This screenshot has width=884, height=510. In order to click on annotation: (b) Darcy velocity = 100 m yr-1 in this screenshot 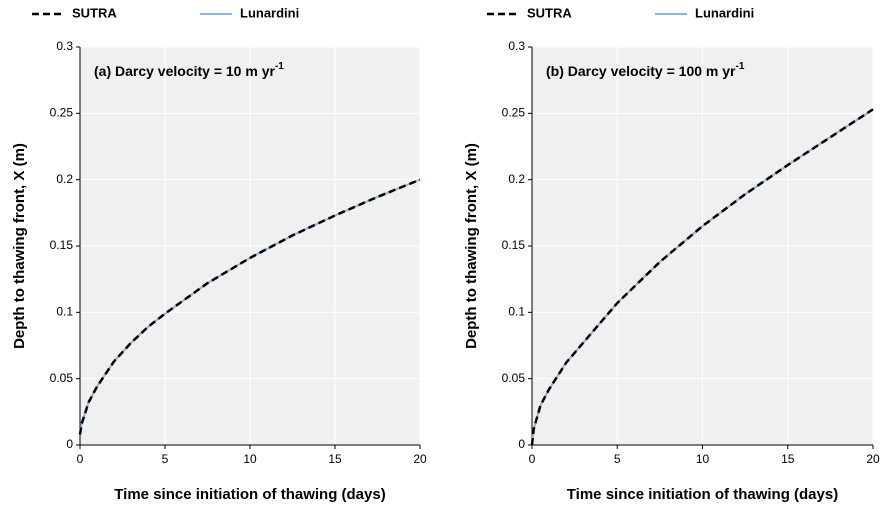, I will do `click(645, 70)`.